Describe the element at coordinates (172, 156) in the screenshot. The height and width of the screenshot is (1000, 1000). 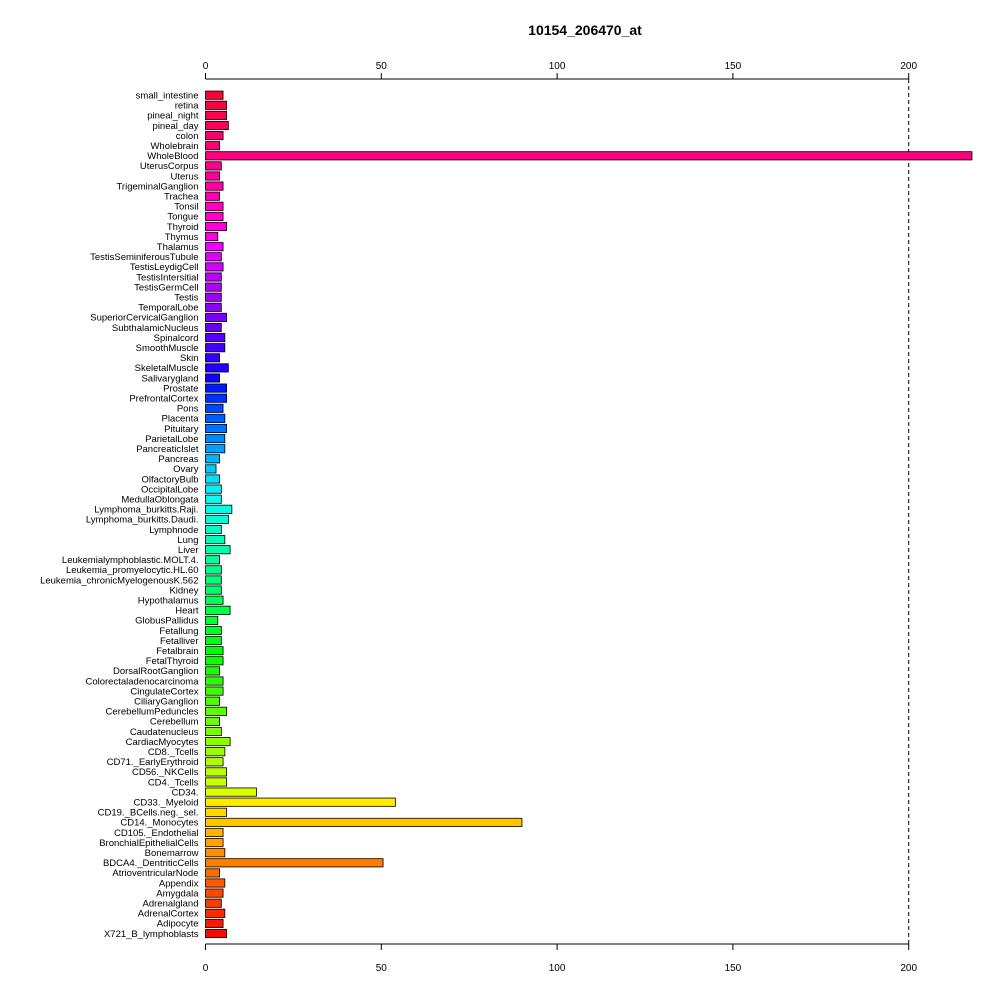
I see `category-label: WholeBlood` at that location.